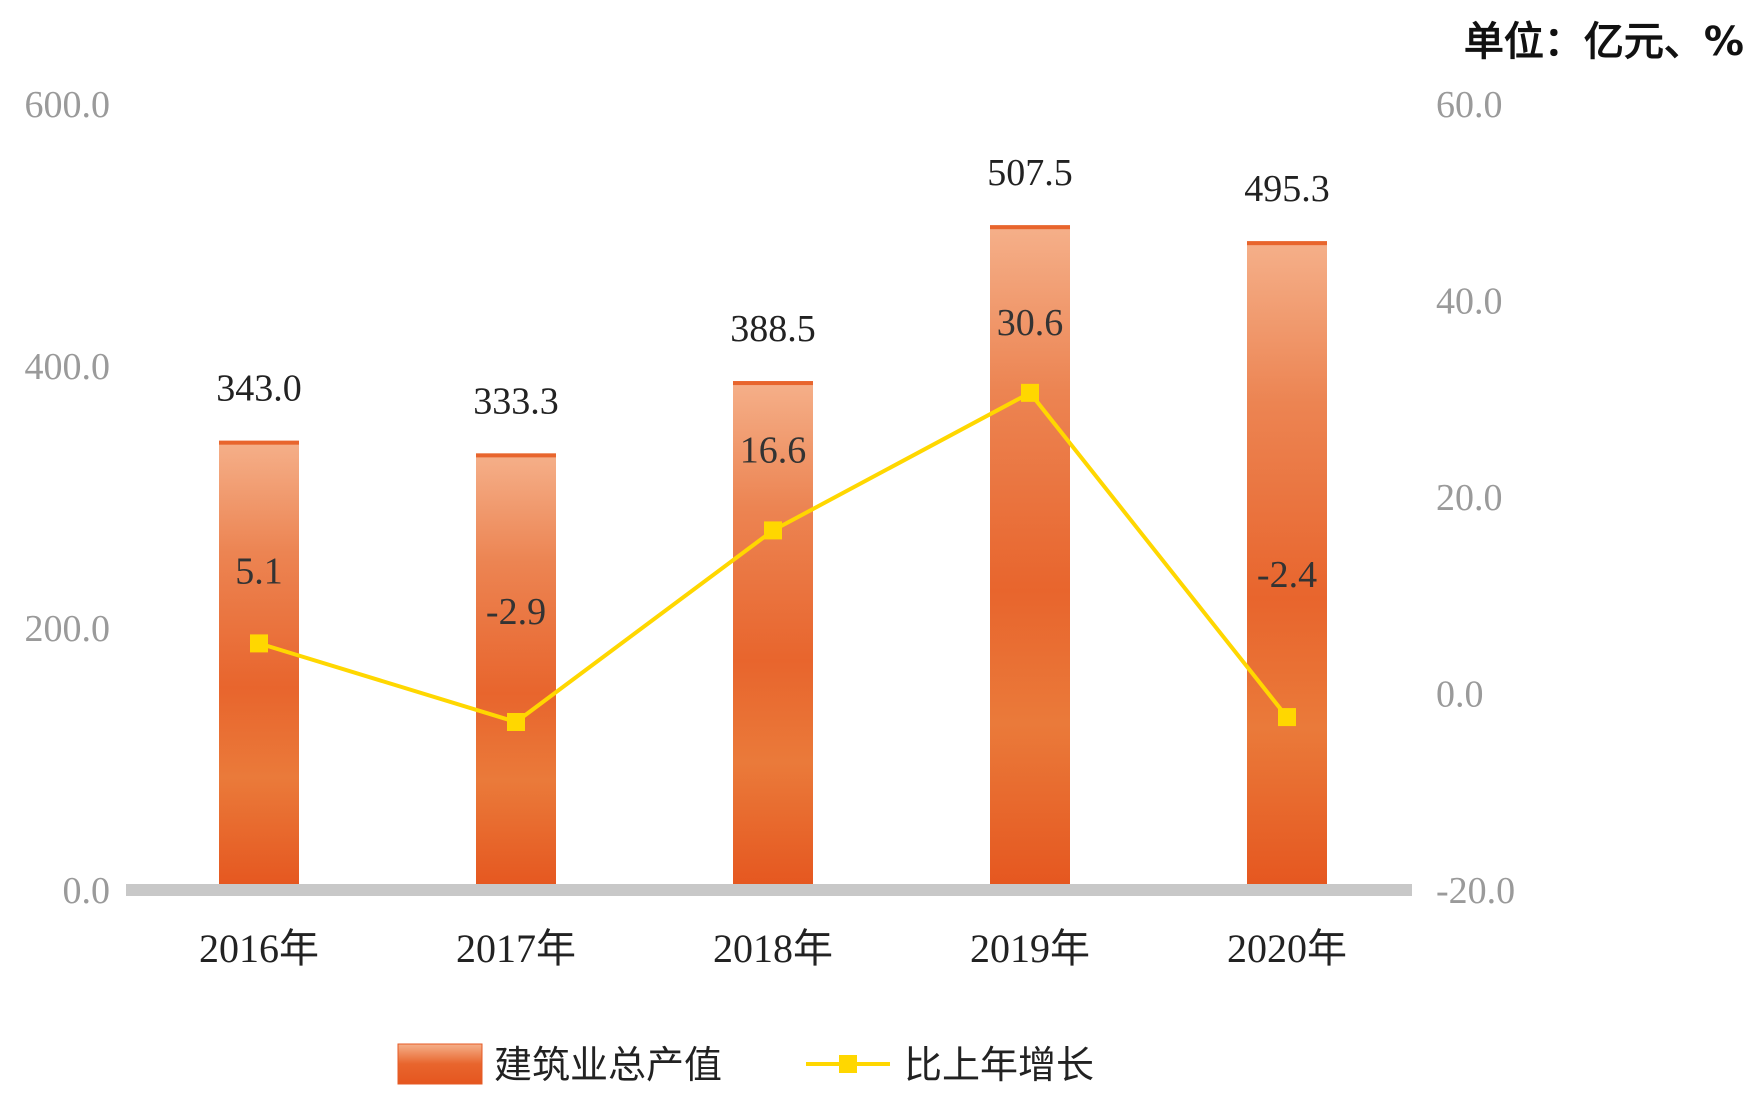 Image resolution: width=1748 pixels, height=1102 pixels. I want to click on legend-bar-swatch, so click(440, 1064).